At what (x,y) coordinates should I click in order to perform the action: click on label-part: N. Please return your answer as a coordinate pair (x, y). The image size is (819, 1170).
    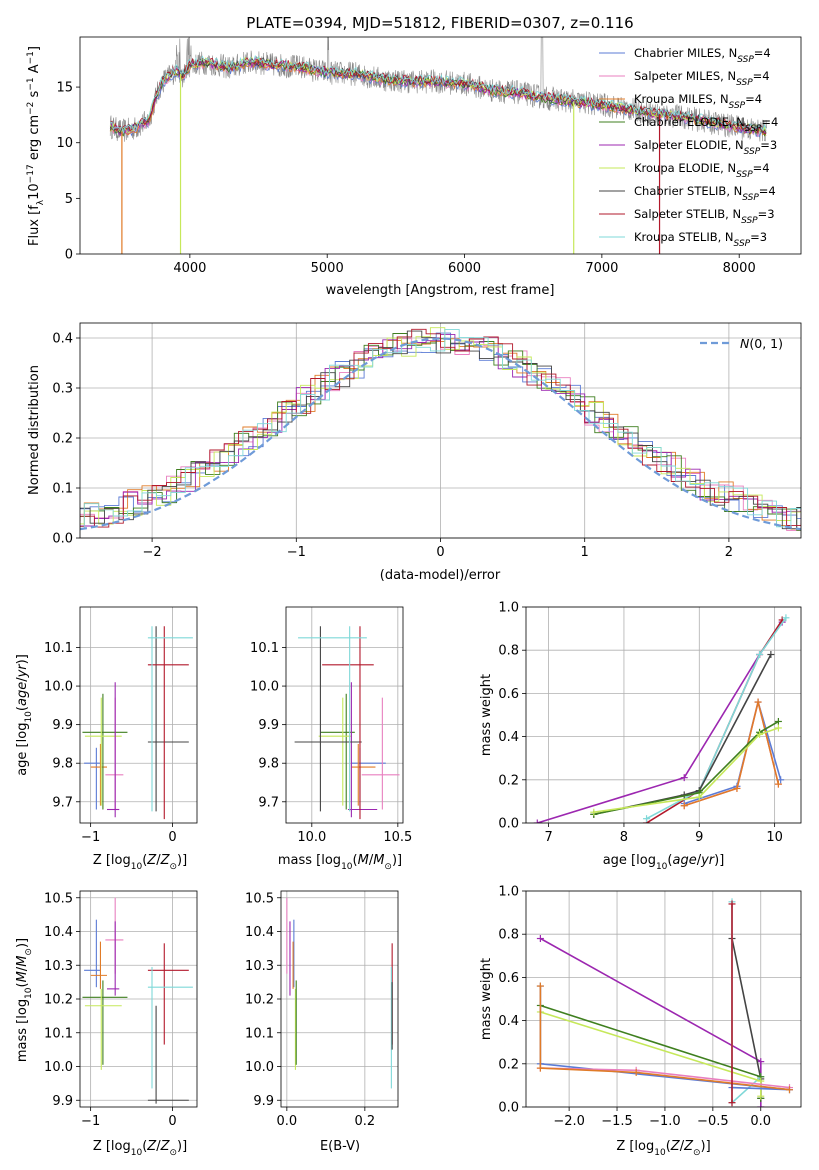
    Looking at the image, I should click on (745, 343).